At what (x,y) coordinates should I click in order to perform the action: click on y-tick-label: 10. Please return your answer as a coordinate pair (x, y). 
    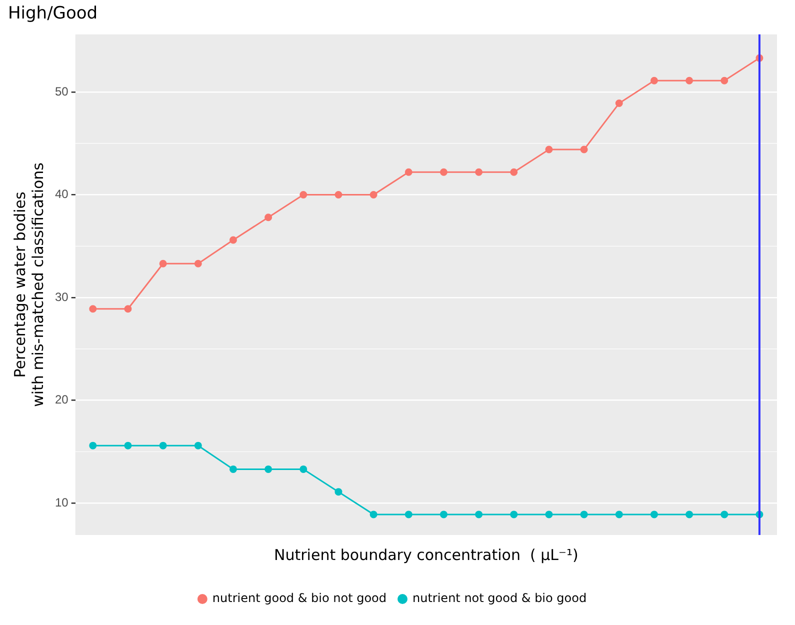
    Looking at the image, I should click on (61, 502).